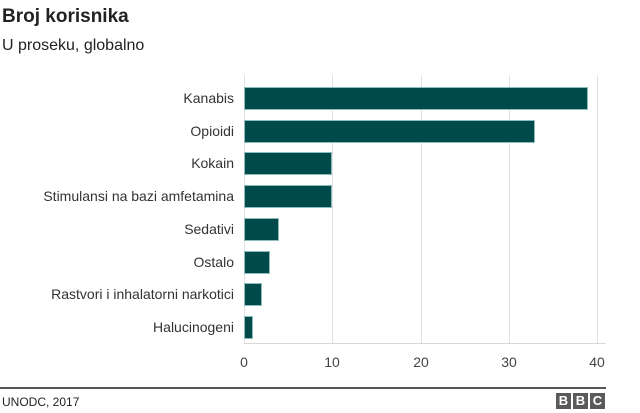 Image resolution: width=640 pixels, height=413 pixels. Describe the element at coordinates (138, 196) in the screenshot. I see `category-label: Stimulansi na bazi amfetamina` at that location.